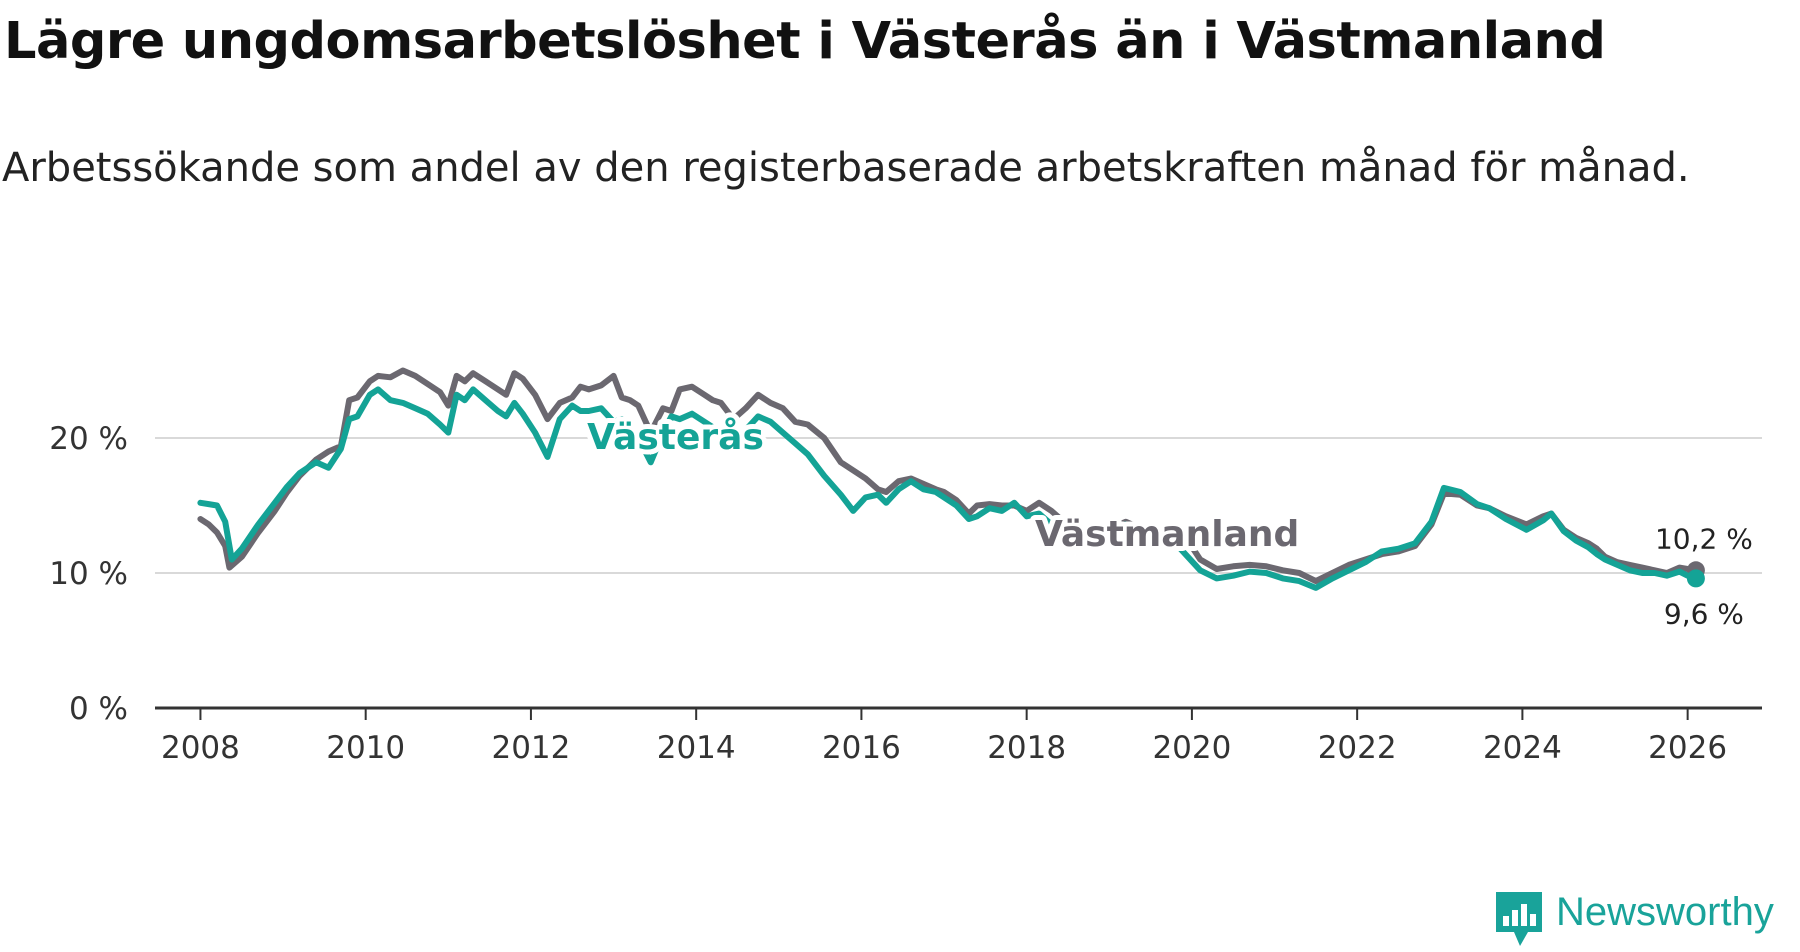 The width and height of the screenshot is (1800, 952). What do you see at coordinates (1695, 578) in the screenshot?
I see `end-point-vasteras` at bounding box center [1695, 578].